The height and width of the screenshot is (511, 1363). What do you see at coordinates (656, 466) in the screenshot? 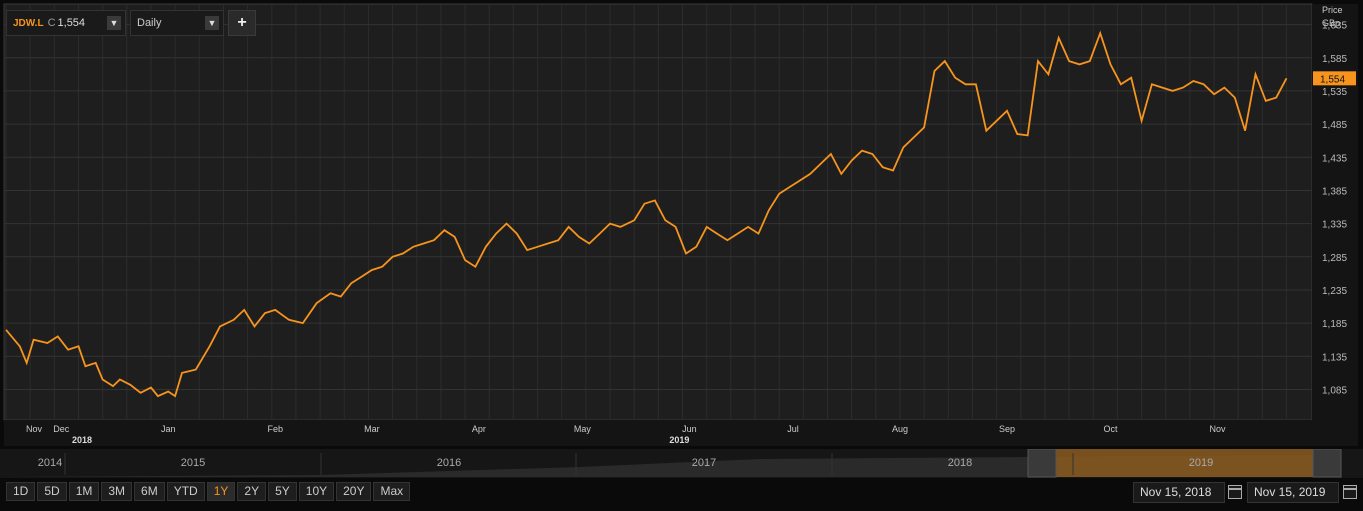
I see `navigator-area` at bounding box center [656, 466].